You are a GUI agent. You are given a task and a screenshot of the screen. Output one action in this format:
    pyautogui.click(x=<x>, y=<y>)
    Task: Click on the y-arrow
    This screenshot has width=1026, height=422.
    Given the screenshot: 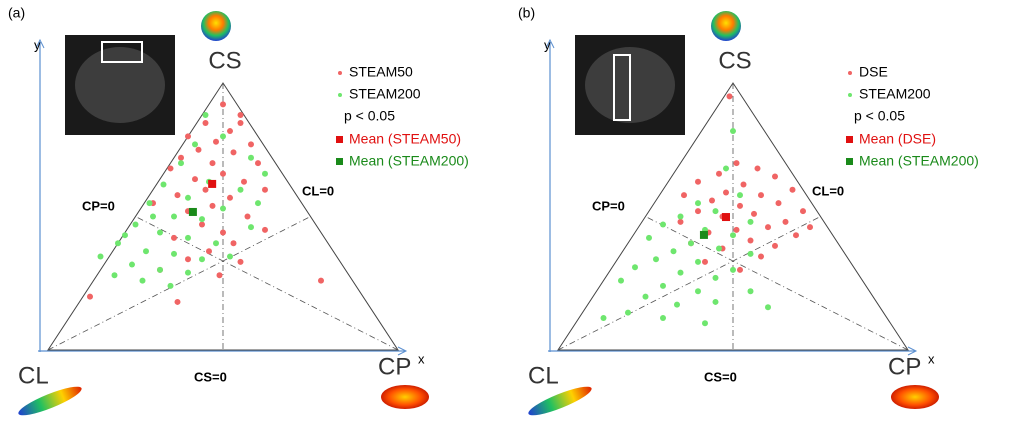 What is the action you would take?
    pyautogui.click(x=40, y=43)
    